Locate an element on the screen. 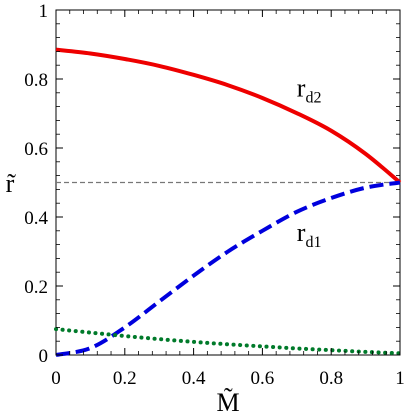  x-tick-label: 0.6 is located at coordinates (263, 378).